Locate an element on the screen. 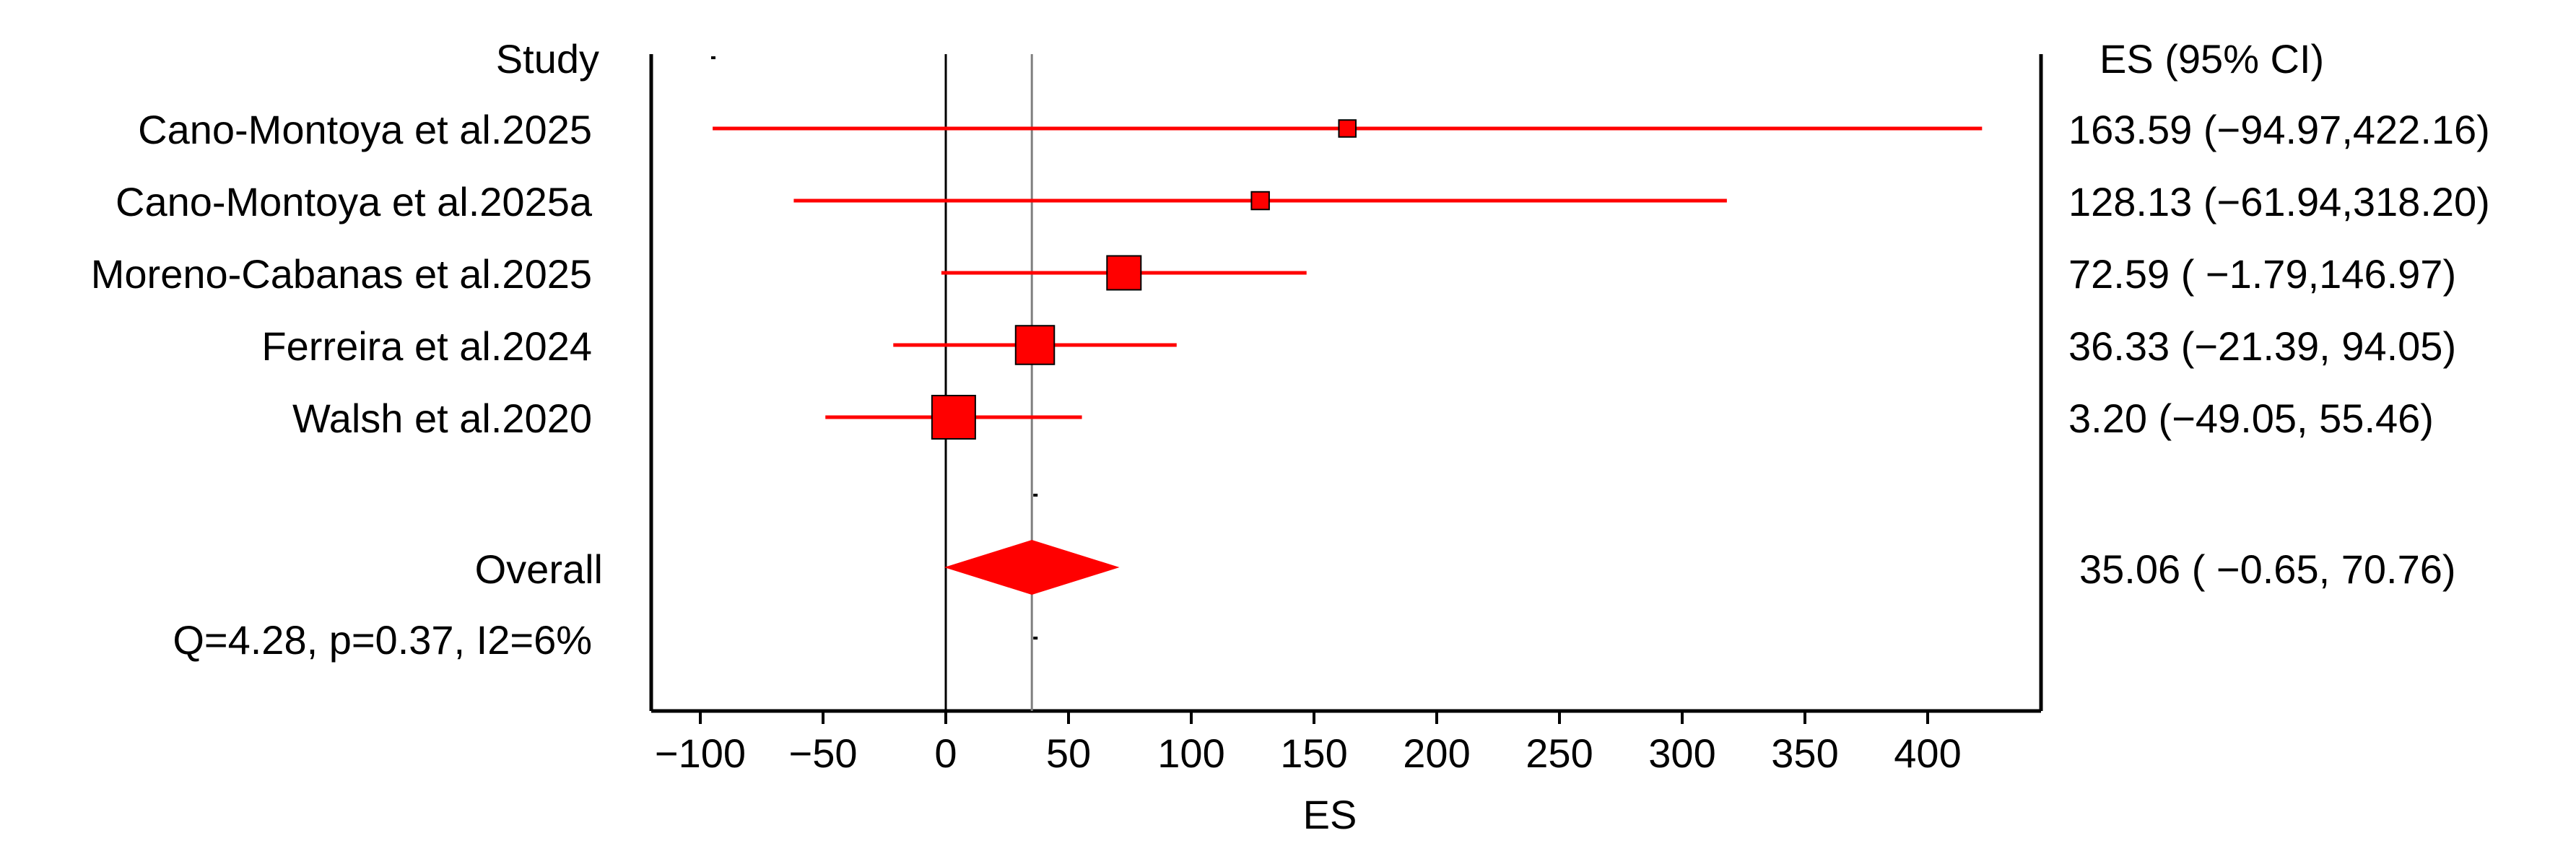 This screenshot has width=2576, height=864. study-row: Ferreira et al.2024 36.33 (−21.39, 94.05) is located at coordinates (1358, 346).